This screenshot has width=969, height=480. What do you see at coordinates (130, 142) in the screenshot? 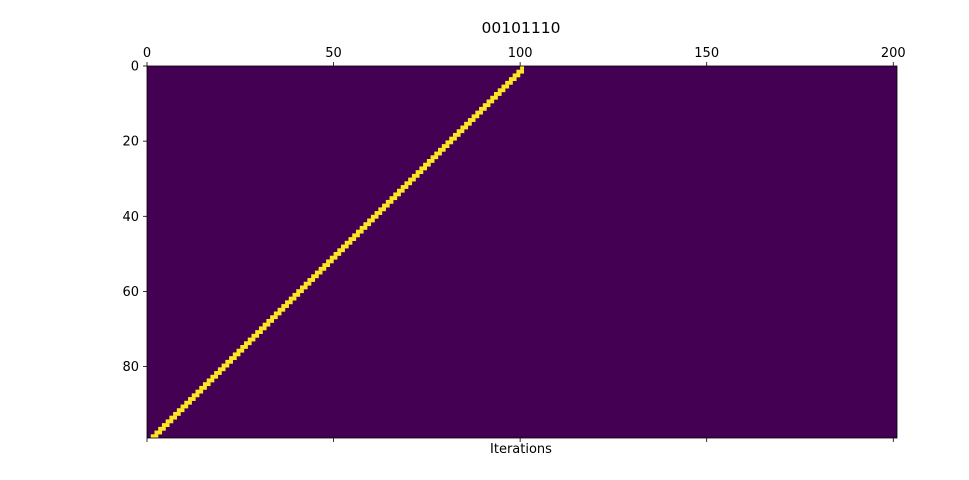
I see `y-tick-label: 20` at bounding box center [130, 142].